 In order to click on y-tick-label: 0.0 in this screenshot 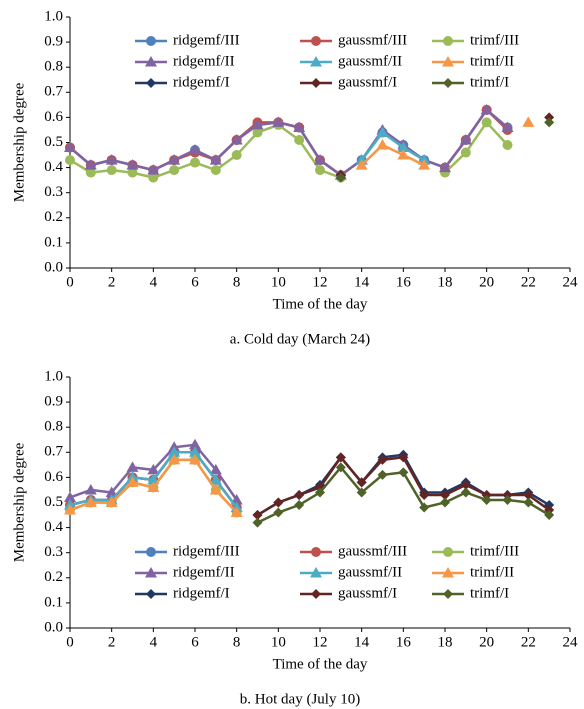, I will do `click(53, 627)`.